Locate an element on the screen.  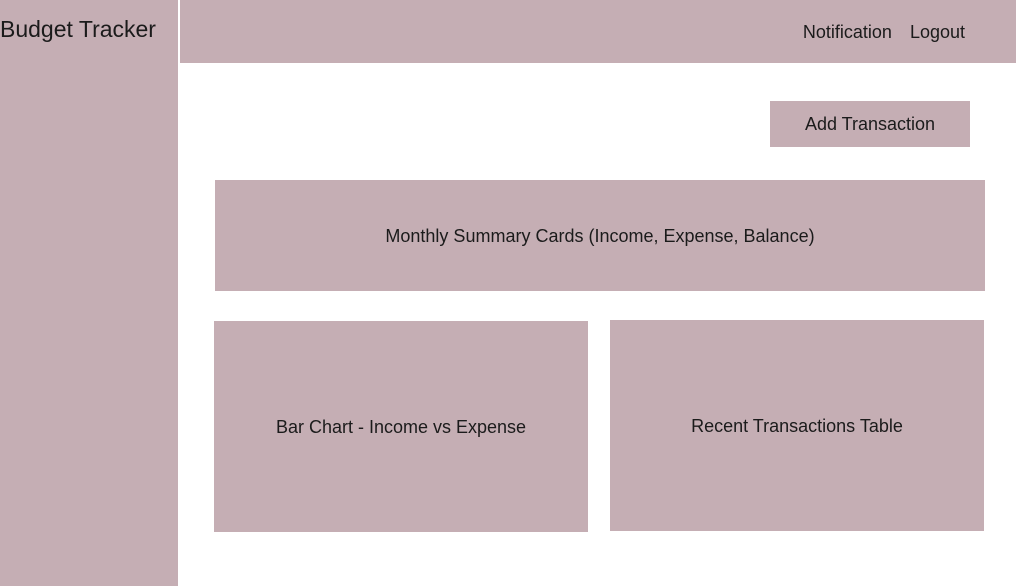
transactions-placeholder-label: Recent Transactions Table is located at coordinates (797, 425).